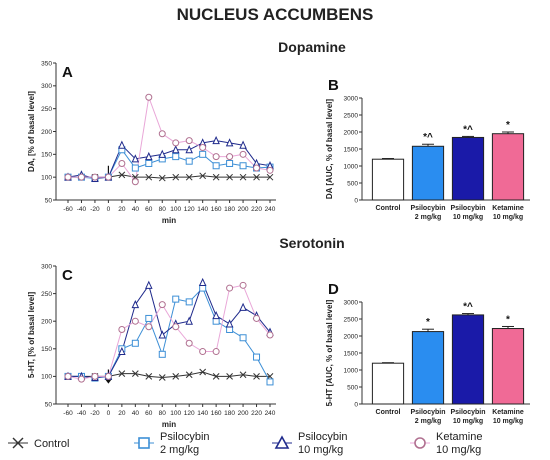 This screenshot has height=460, width=550. I want to click on panel-b-y-tick-label: 0, so click(356, 200).